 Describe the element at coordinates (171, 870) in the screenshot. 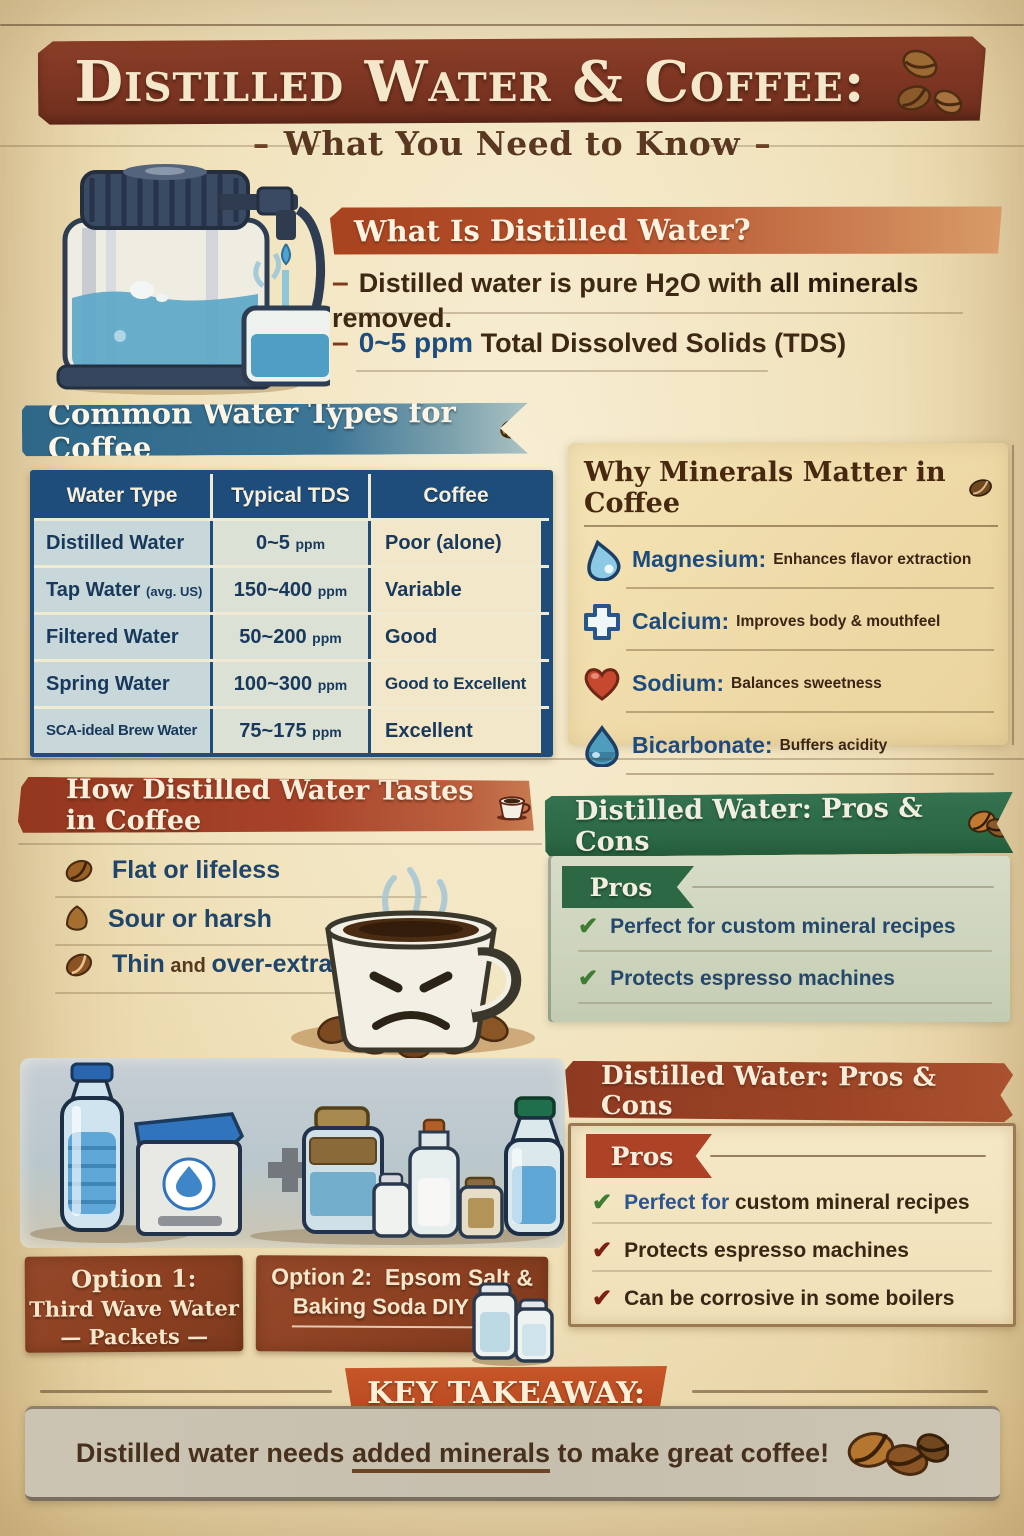

I see `taste-item: Flat or lifeless` at that location.